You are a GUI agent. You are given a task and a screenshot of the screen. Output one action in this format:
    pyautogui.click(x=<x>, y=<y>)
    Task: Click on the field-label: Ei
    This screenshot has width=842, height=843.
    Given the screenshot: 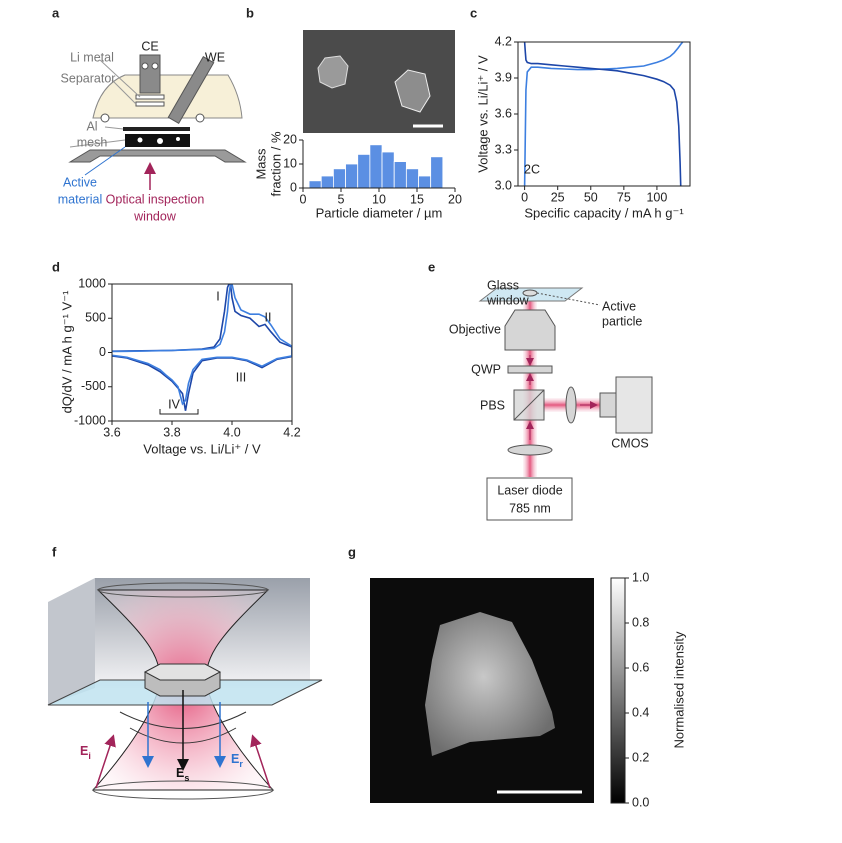 What is the action you would take?
    pyautogui.click(x=85, y=752)
    